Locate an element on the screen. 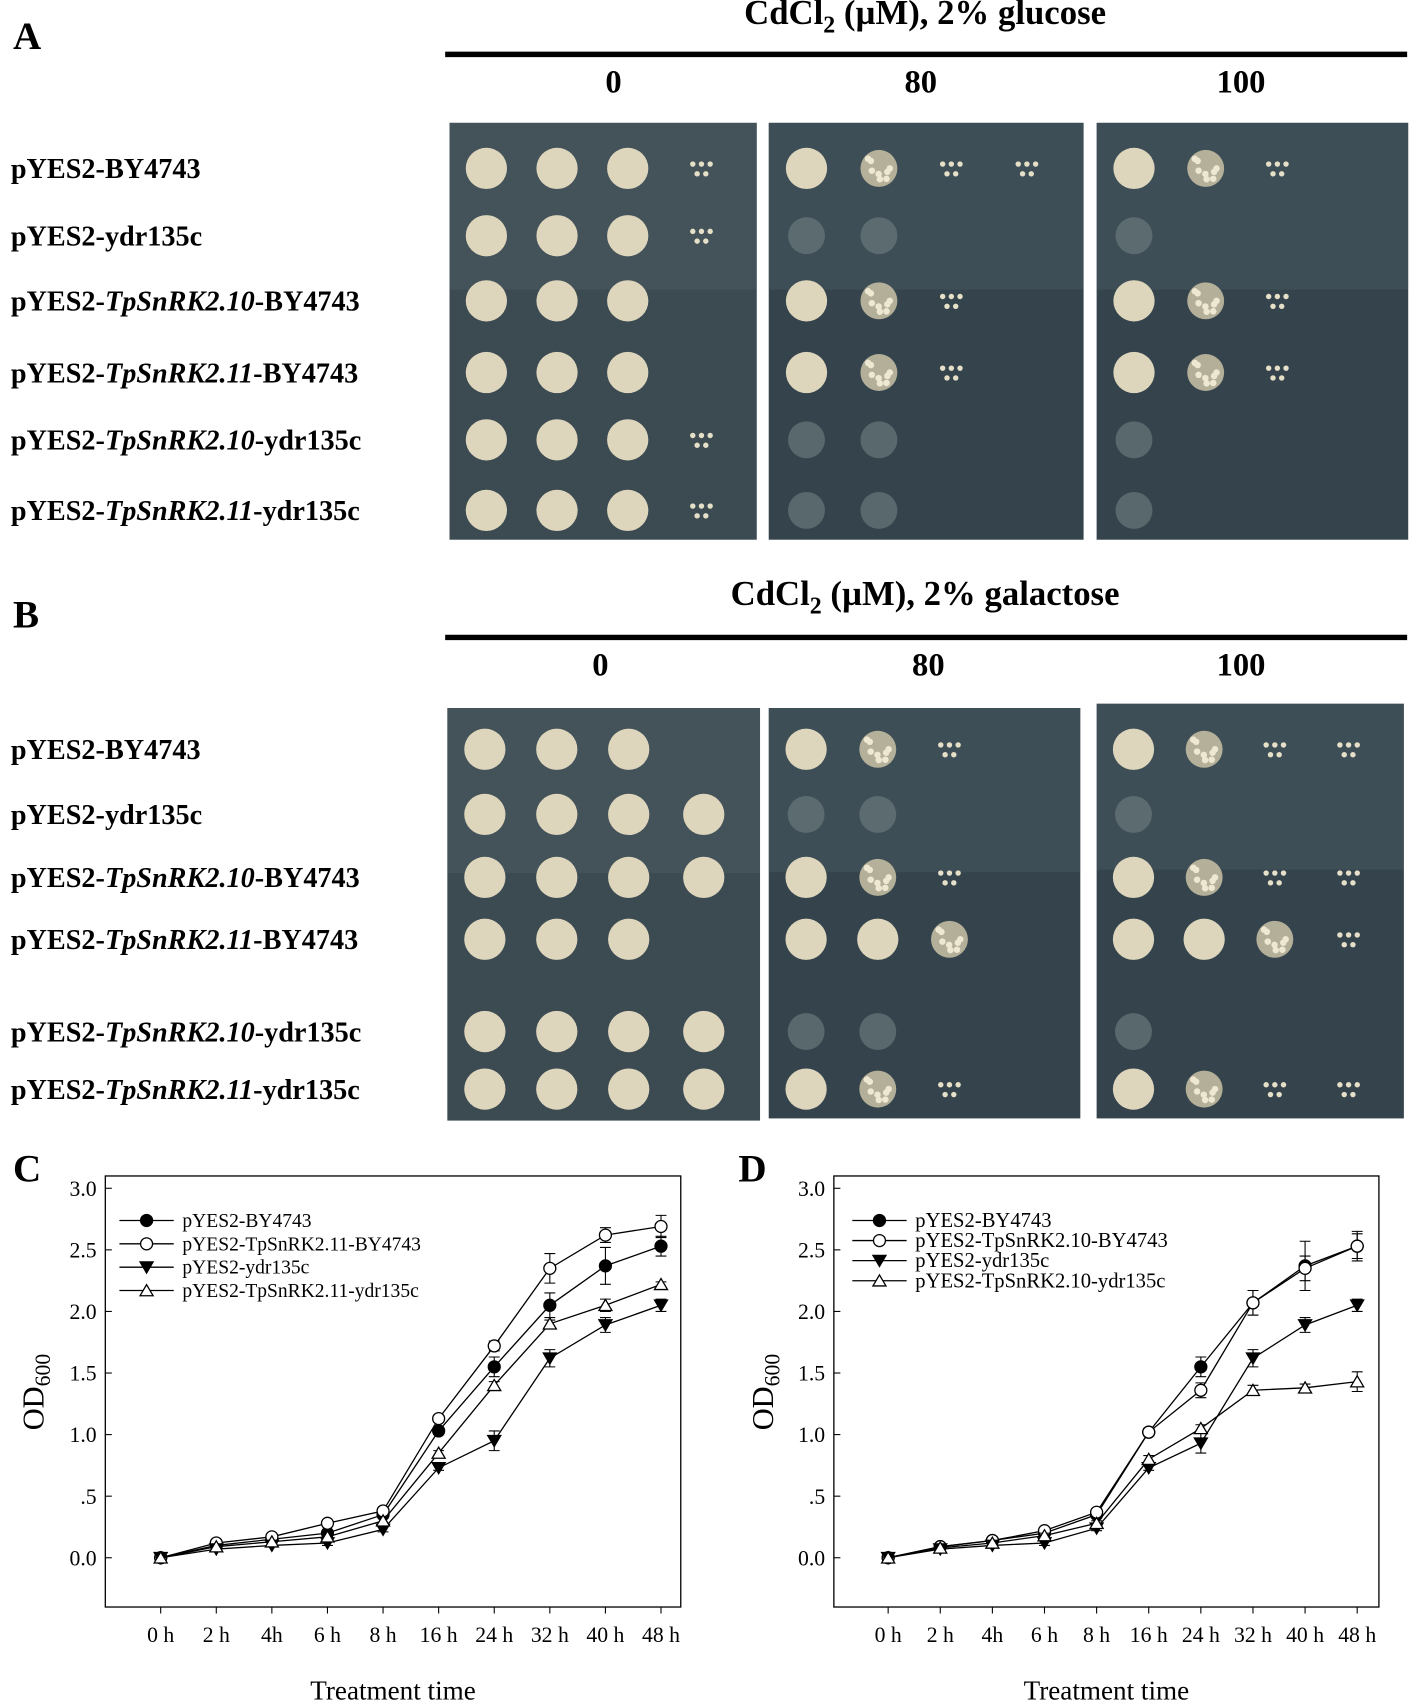  strain-part: pYES2- is located at coordinates (58, 373).